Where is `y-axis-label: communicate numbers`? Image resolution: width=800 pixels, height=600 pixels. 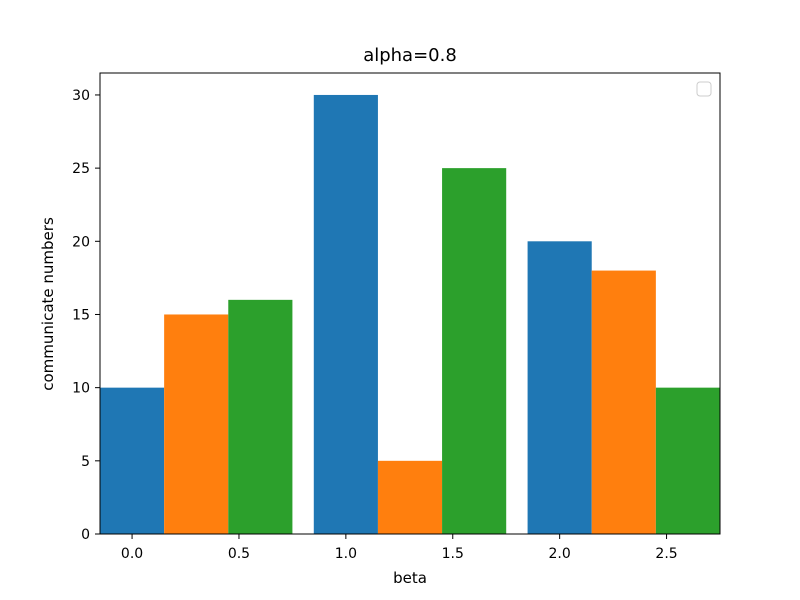 y-axis-label: communicate numbers is located at coordinates (48, 304).